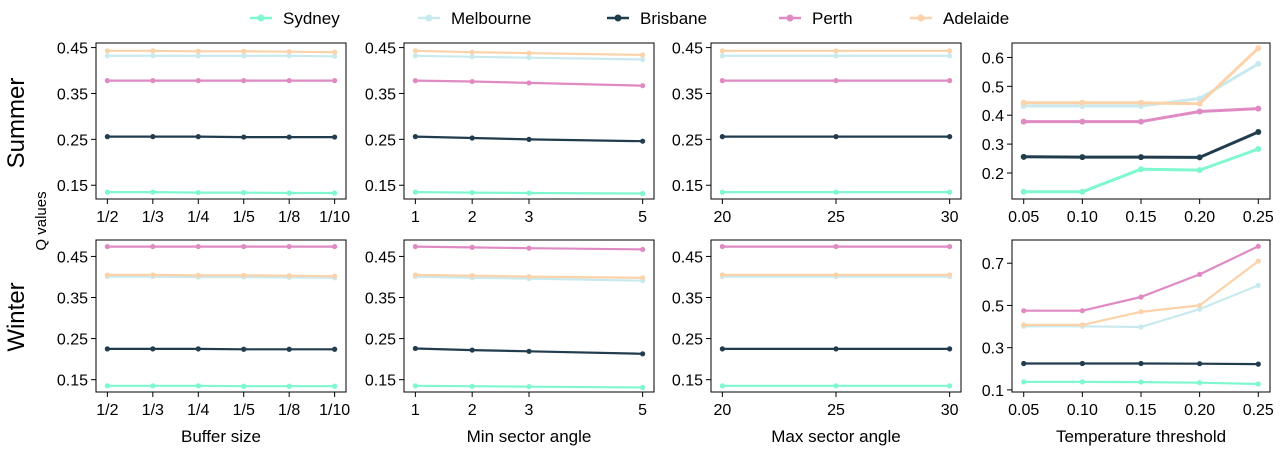 The width and height of the screenshot is (1280, 455). Describe the element at coordinates (472, 410) in the screenshot. I see `x-tick-label: 2` at that location.